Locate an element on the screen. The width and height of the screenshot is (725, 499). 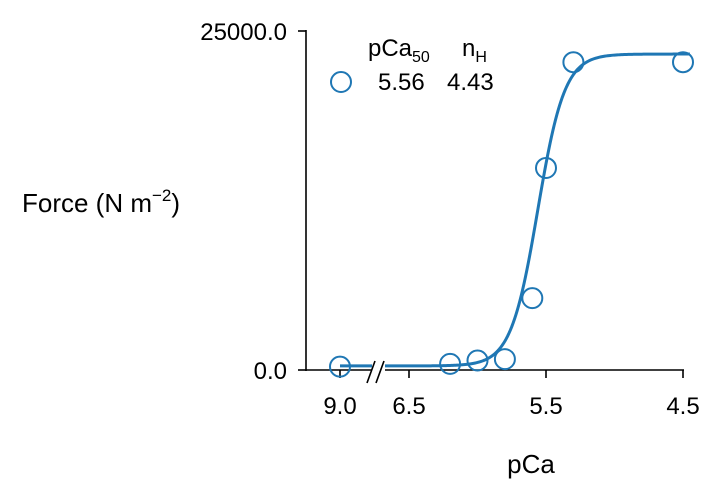
x-tick-label-6.5: 6.5 is located at coordinates (408, 406).